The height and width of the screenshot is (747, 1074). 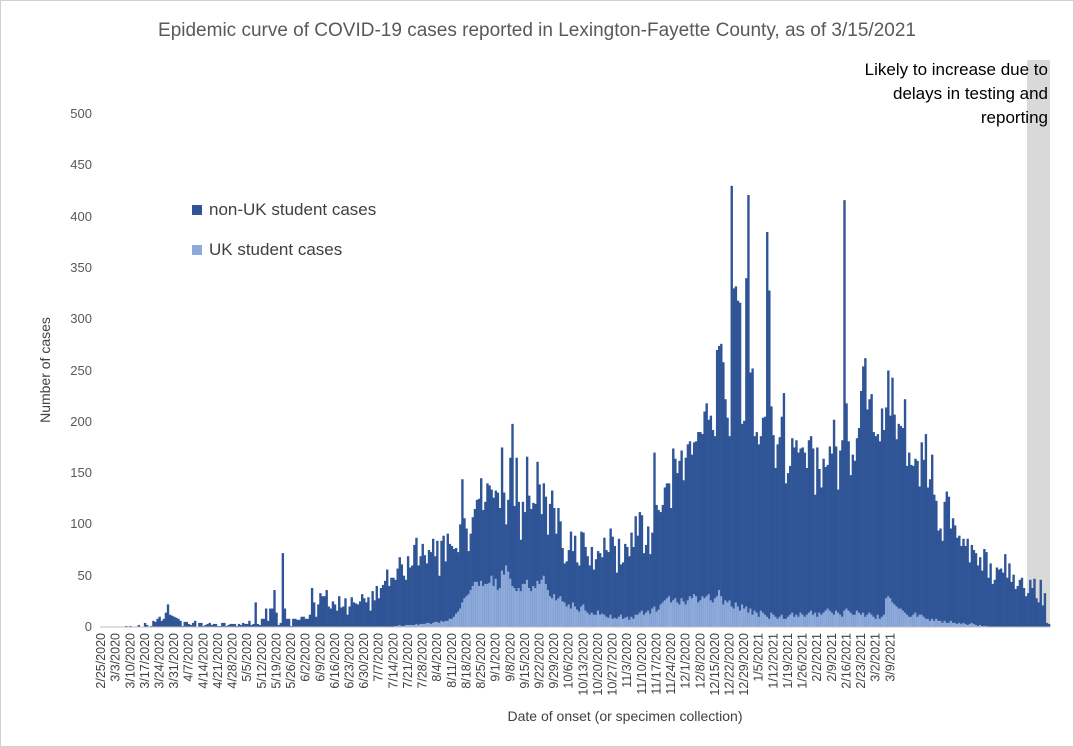 I want to click on x-tick-label: 4/21/2020, so click(x=218, y=661).